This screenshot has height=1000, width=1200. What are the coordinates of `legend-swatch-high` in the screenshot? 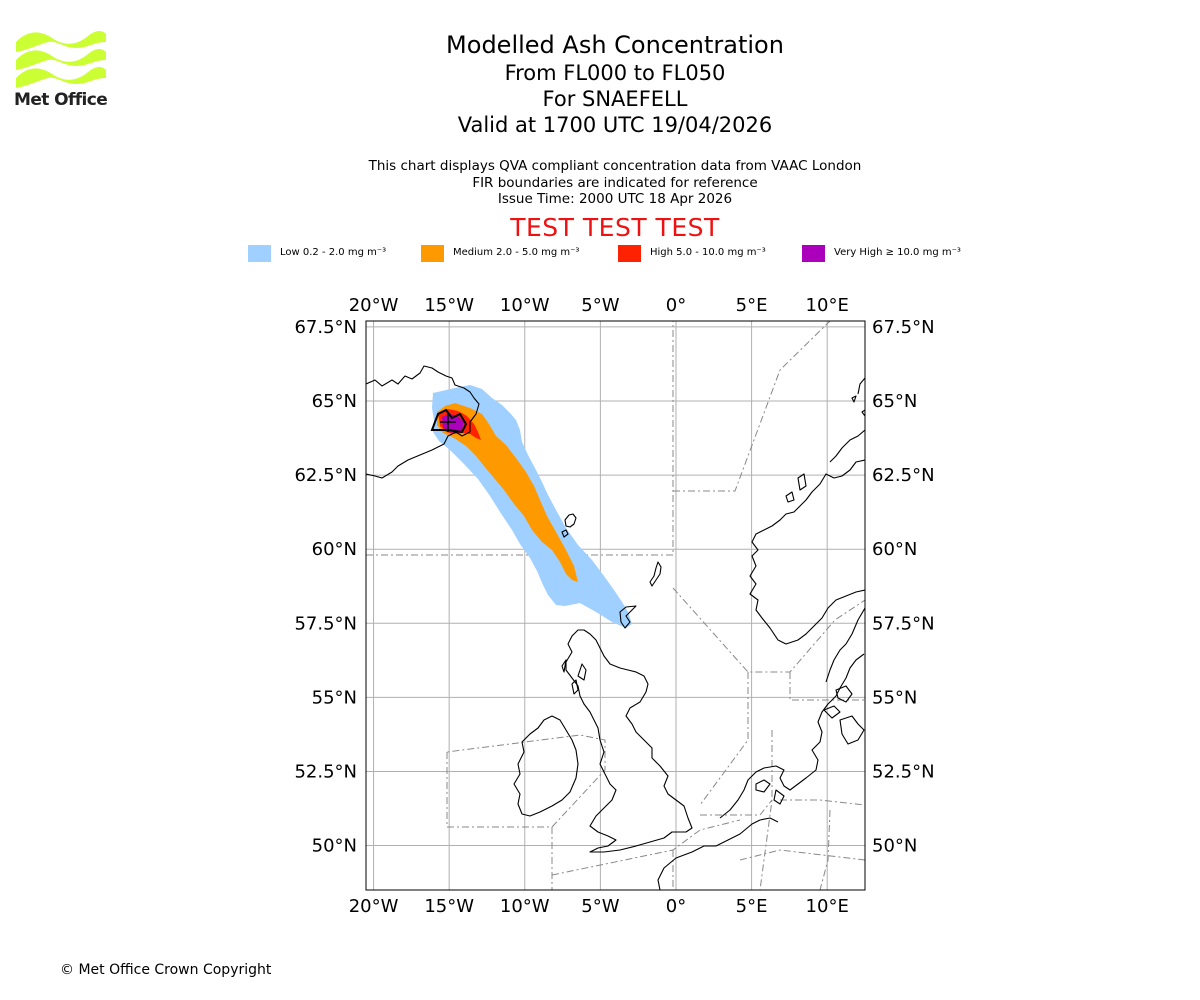 It's located at (629, 253).